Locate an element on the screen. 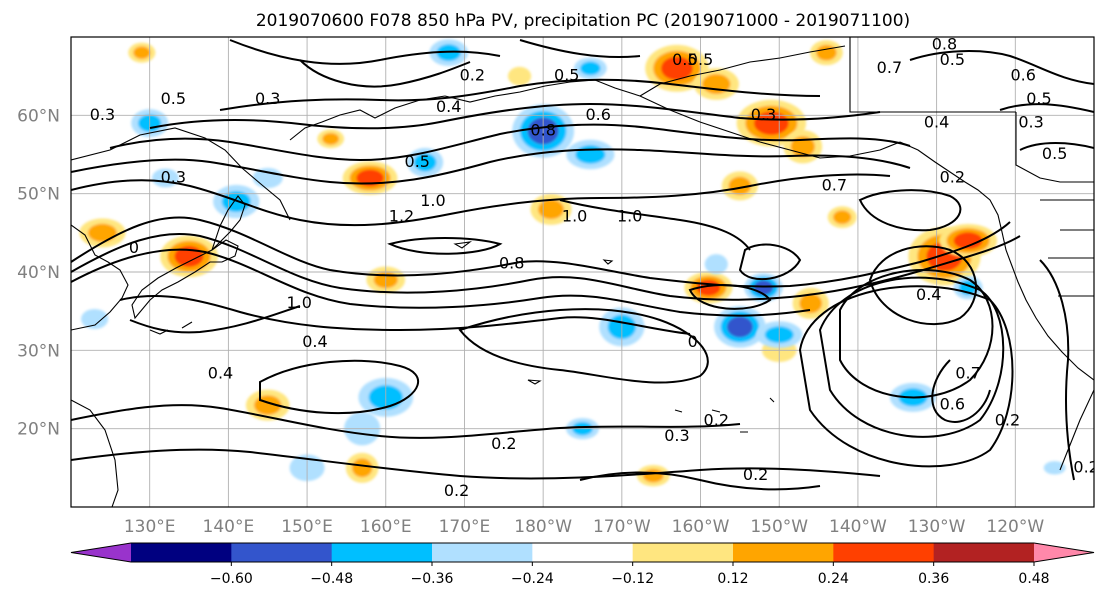 Image resolution: width=1105 pixels, height=601 pixels. longitude-tick-label: 120°W is located at coordinates (1015, 527).